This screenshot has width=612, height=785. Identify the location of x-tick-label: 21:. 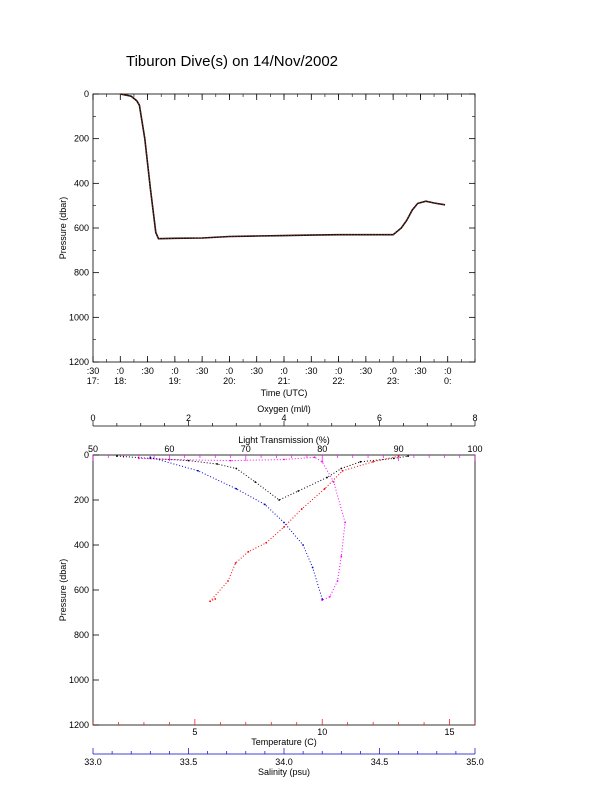
(284, 381).